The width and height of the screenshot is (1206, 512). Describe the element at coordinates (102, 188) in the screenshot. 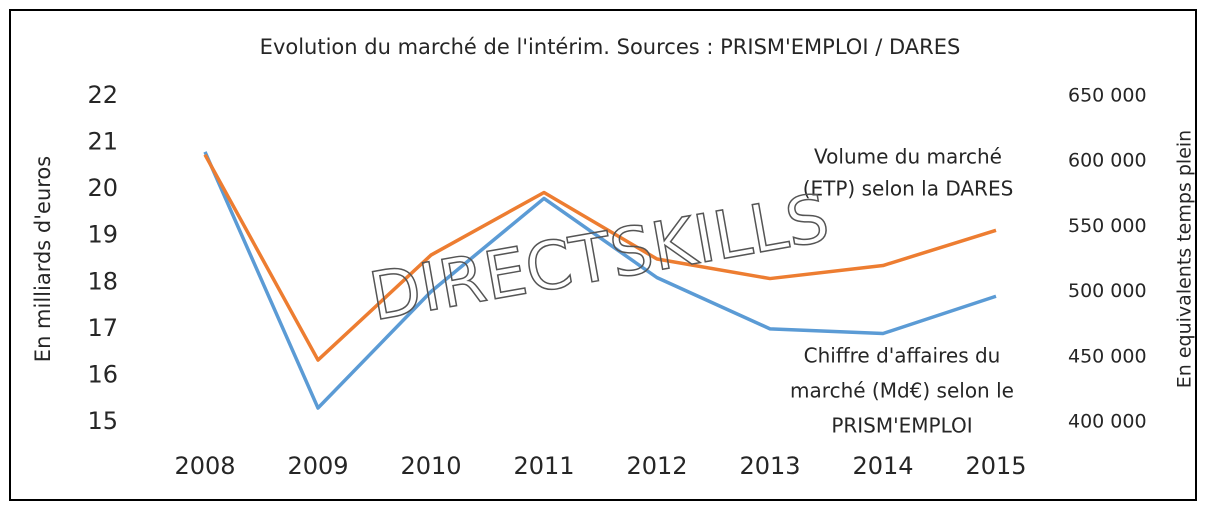

I see `y-tick-label: 20` at that location.